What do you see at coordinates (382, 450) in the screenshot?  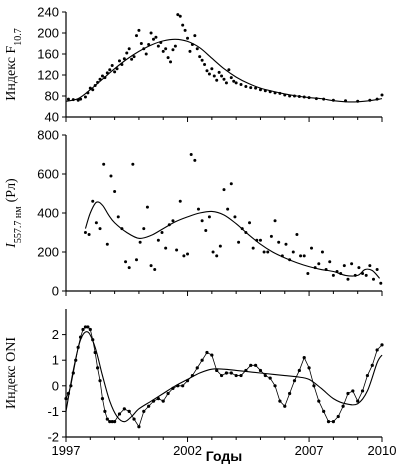 I see `x-tick-label: 2010` at bounding box center [382, 450].